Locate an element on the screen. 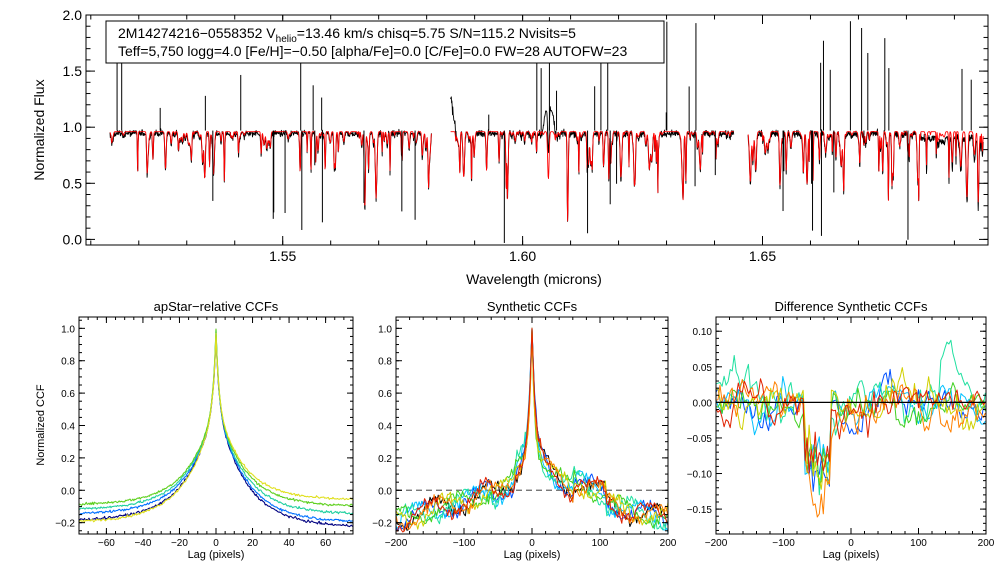 This screenshot has width=1008, height=581. difference-ccf-lines is located at coordinates (850, 428).